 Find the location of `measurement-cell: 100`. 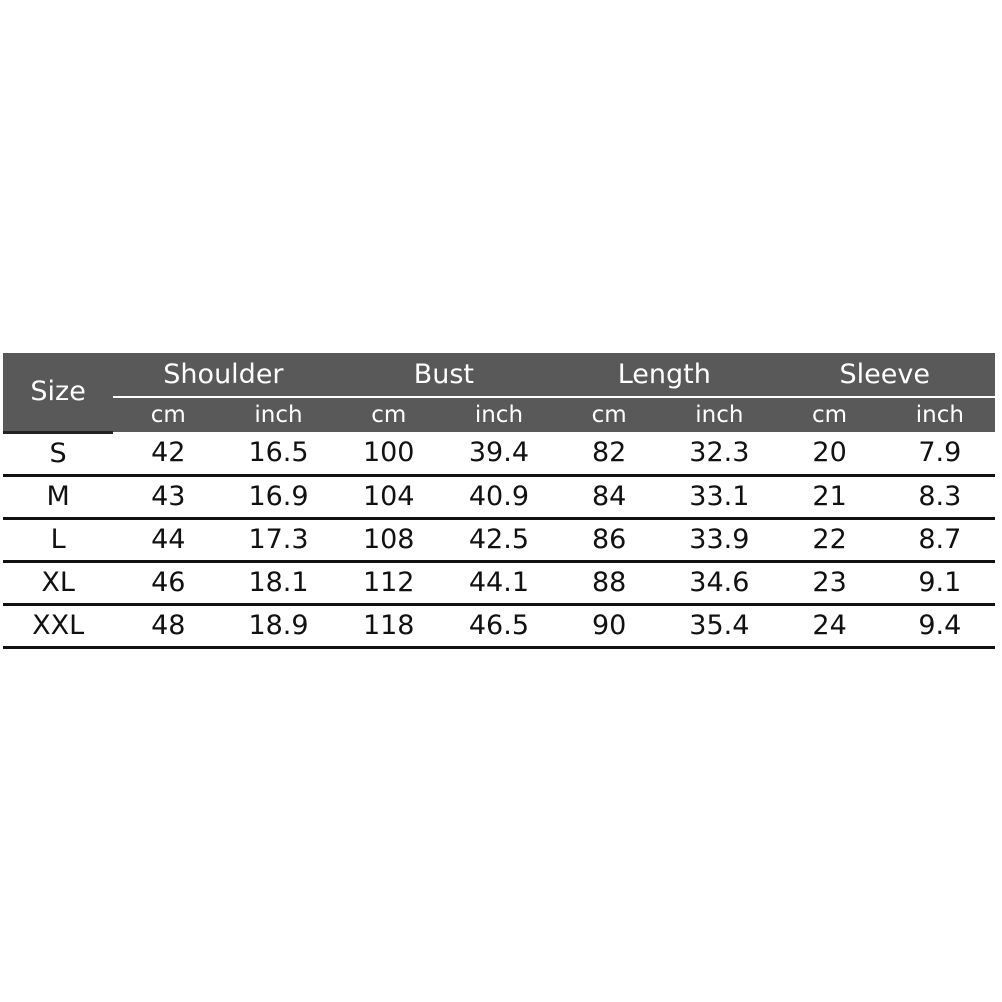

measurement-cell: 100 is located at coordinates (388, 454).